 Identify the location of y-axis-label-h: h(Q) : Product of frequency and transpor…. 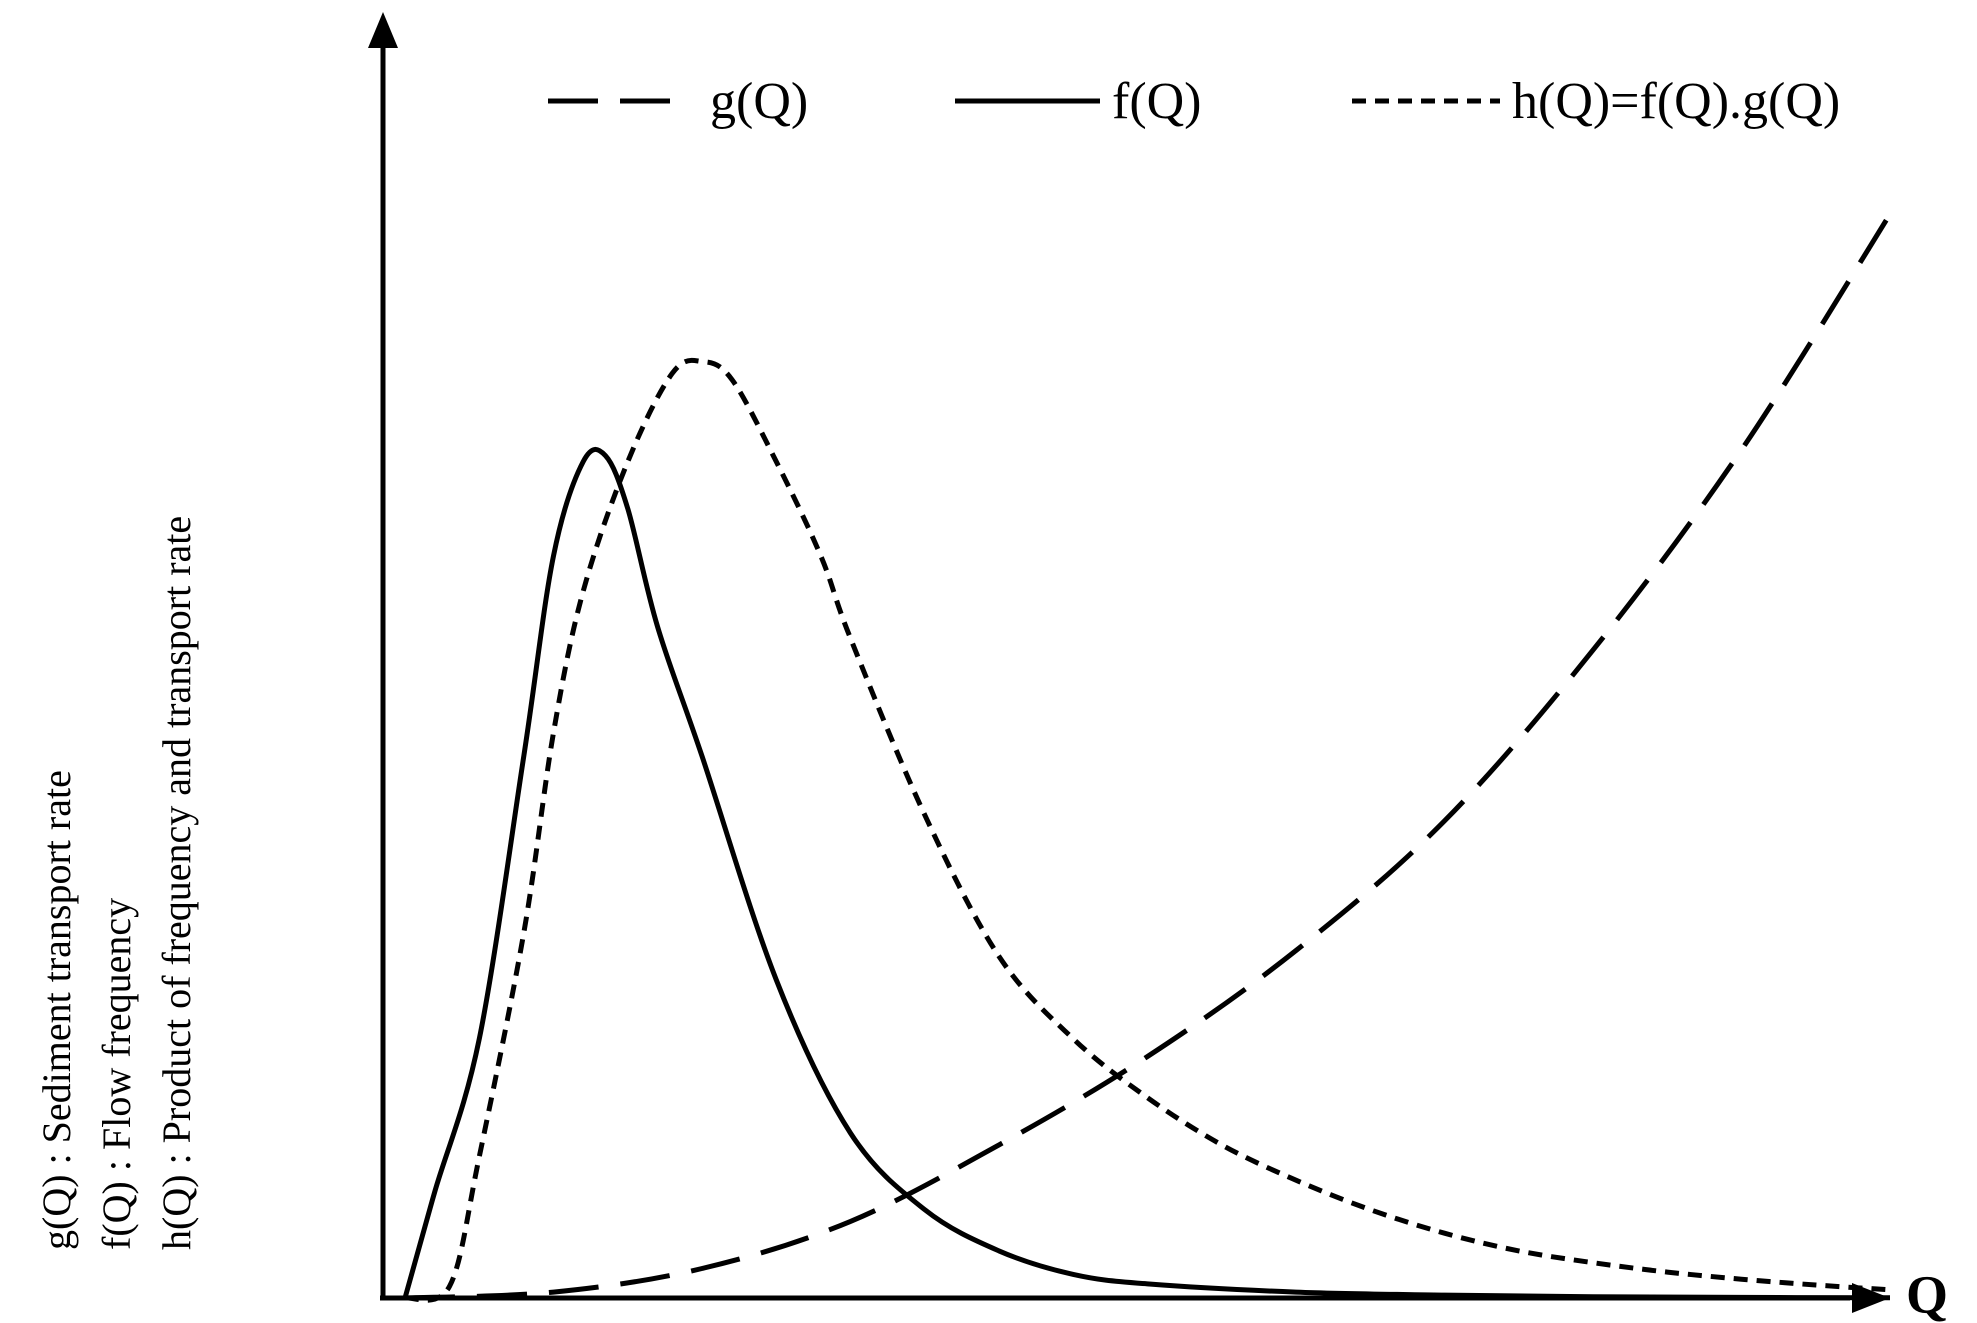
(176, 883).